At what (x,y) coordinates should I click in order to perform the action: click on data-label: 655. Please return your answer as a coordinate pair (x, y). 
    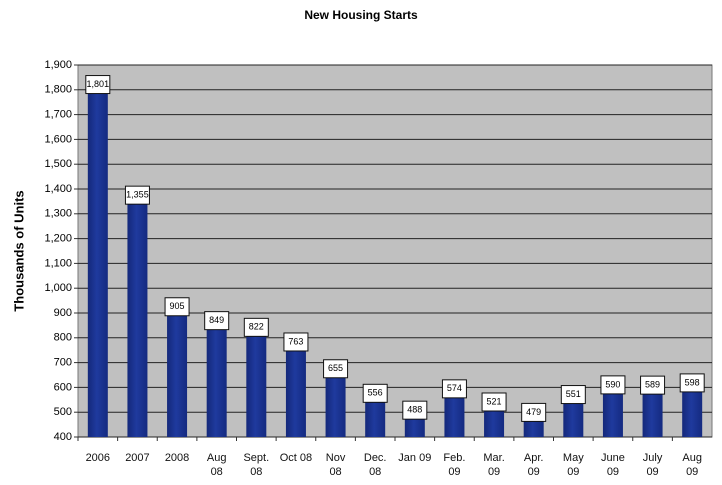
    Looking at the image, I should click on (335, 368).